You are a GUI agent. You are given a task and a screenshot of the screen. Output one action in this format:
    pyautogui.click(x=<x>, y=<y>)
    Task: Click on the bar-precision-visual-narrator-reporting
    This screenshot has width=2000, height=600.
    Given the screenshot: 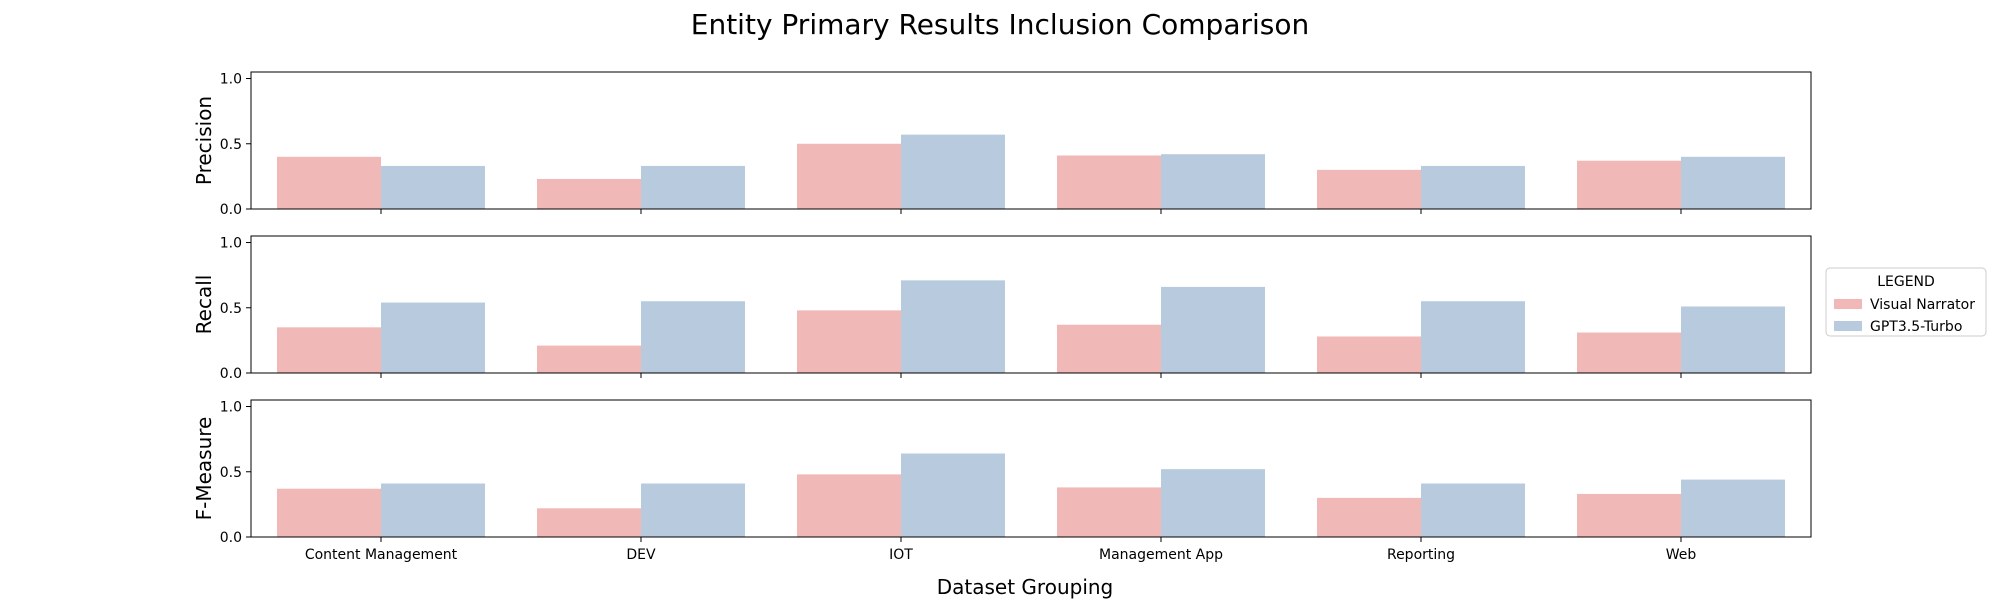 What is the action you would take?
    pyautogui.click(x=1369, y=189)
    